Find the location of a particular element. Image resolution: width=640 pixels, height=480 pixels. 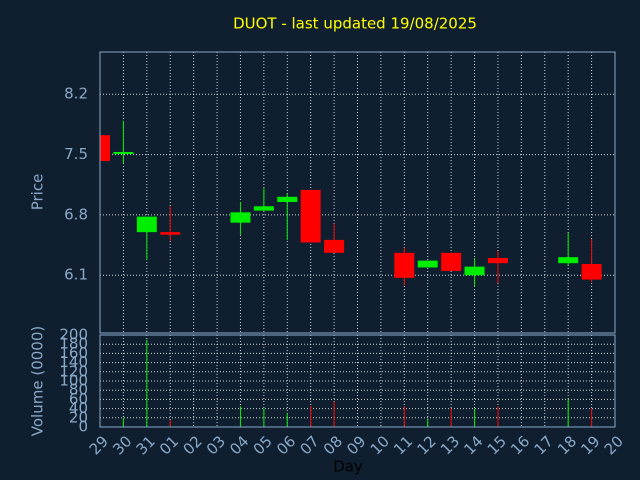

volume-tick-label: 100 is located at coordinates (73, 381).